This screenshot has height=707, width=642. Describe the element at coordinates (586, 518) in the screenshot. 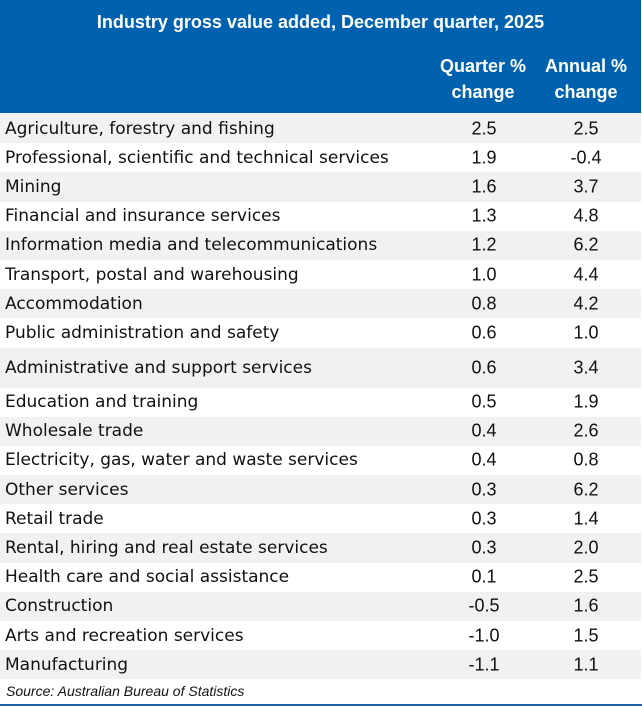

I see `annual-value: 1.4` at that location.